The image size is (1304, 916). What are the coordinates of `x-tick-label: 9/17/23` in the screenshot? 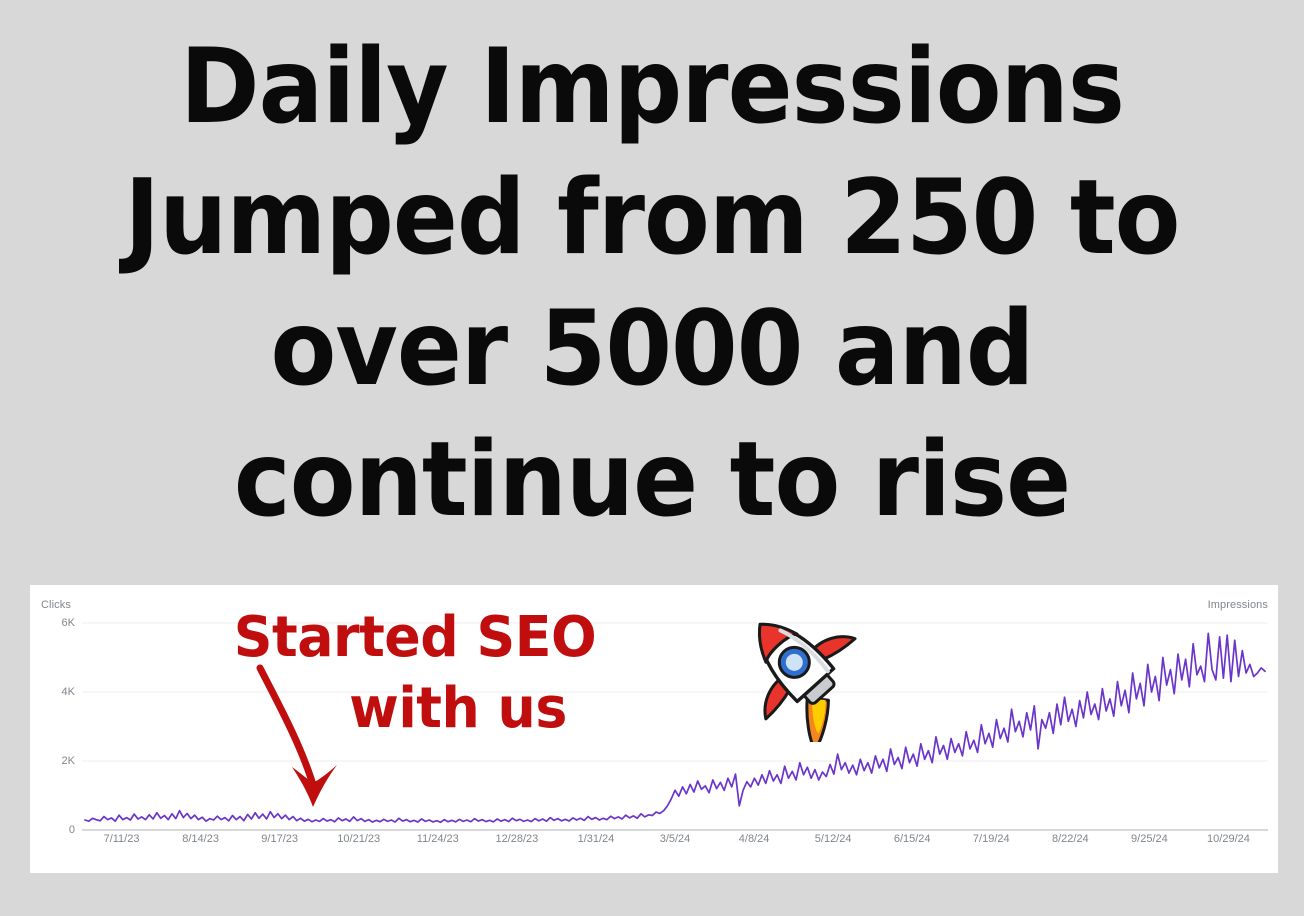 It's located at (280, 839).